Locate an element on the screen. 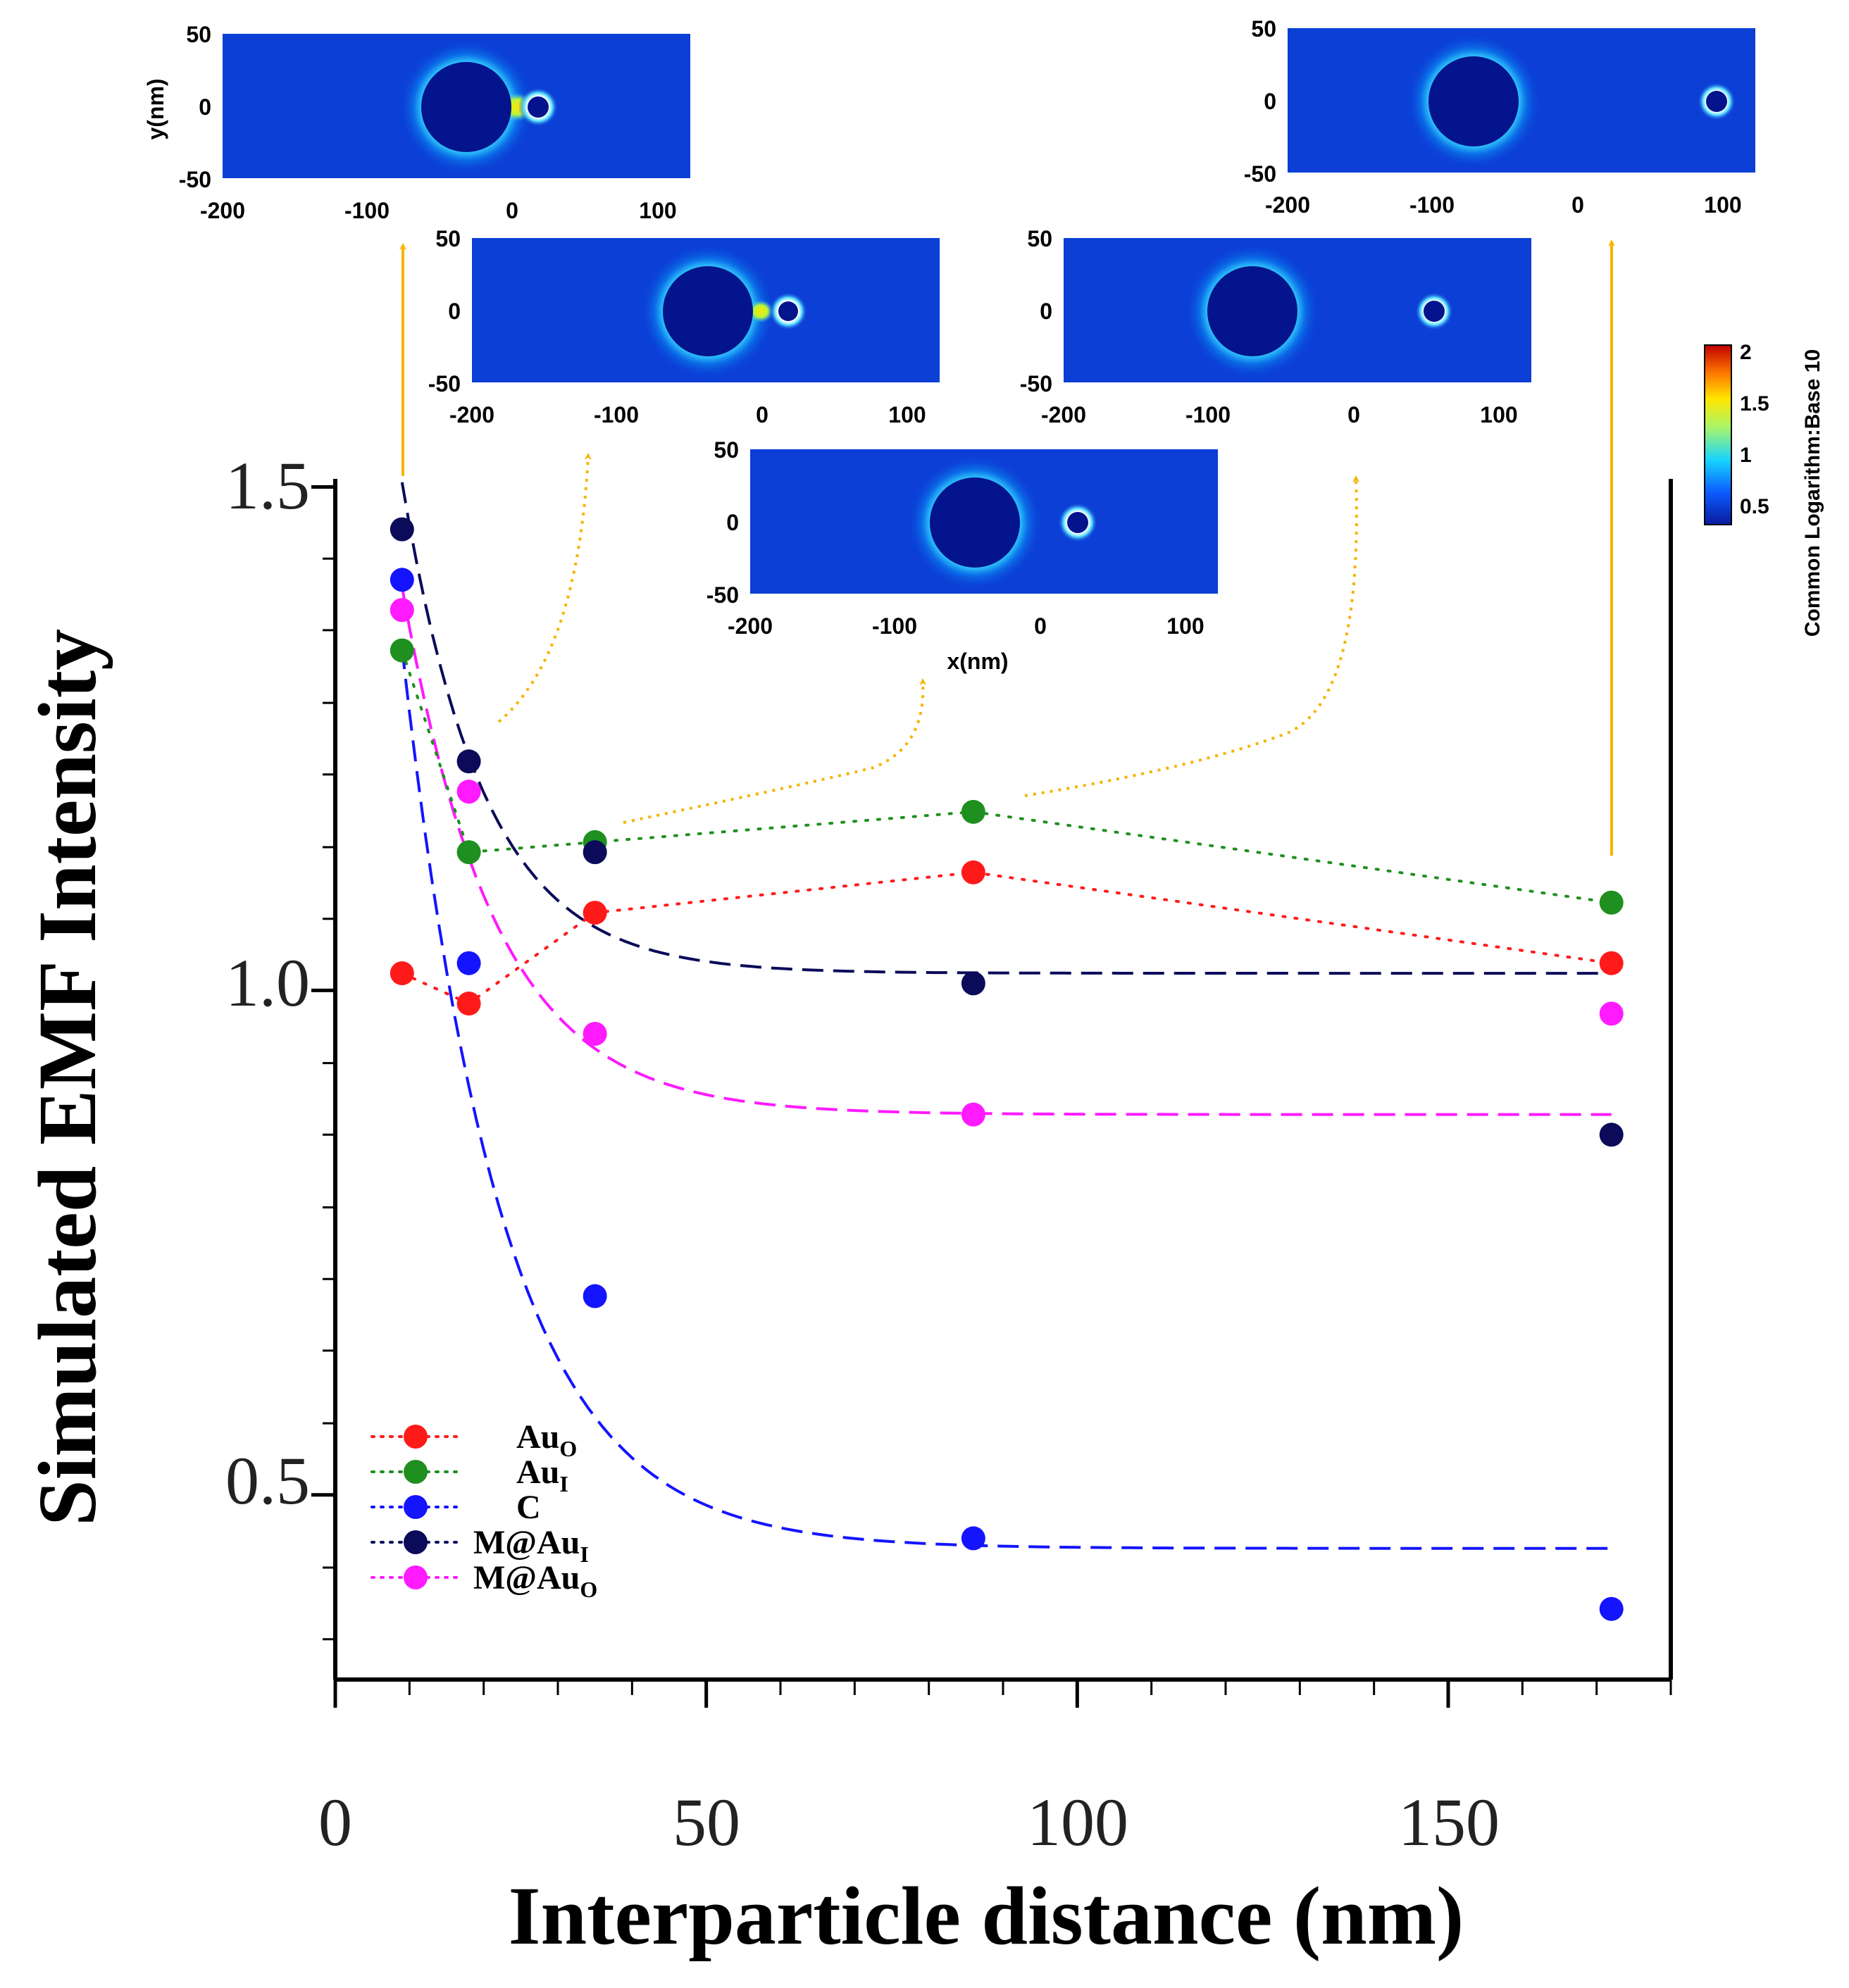 The image size is (1849, 1988). map-x-label: x(nm) is located at coordinates (977, 661).